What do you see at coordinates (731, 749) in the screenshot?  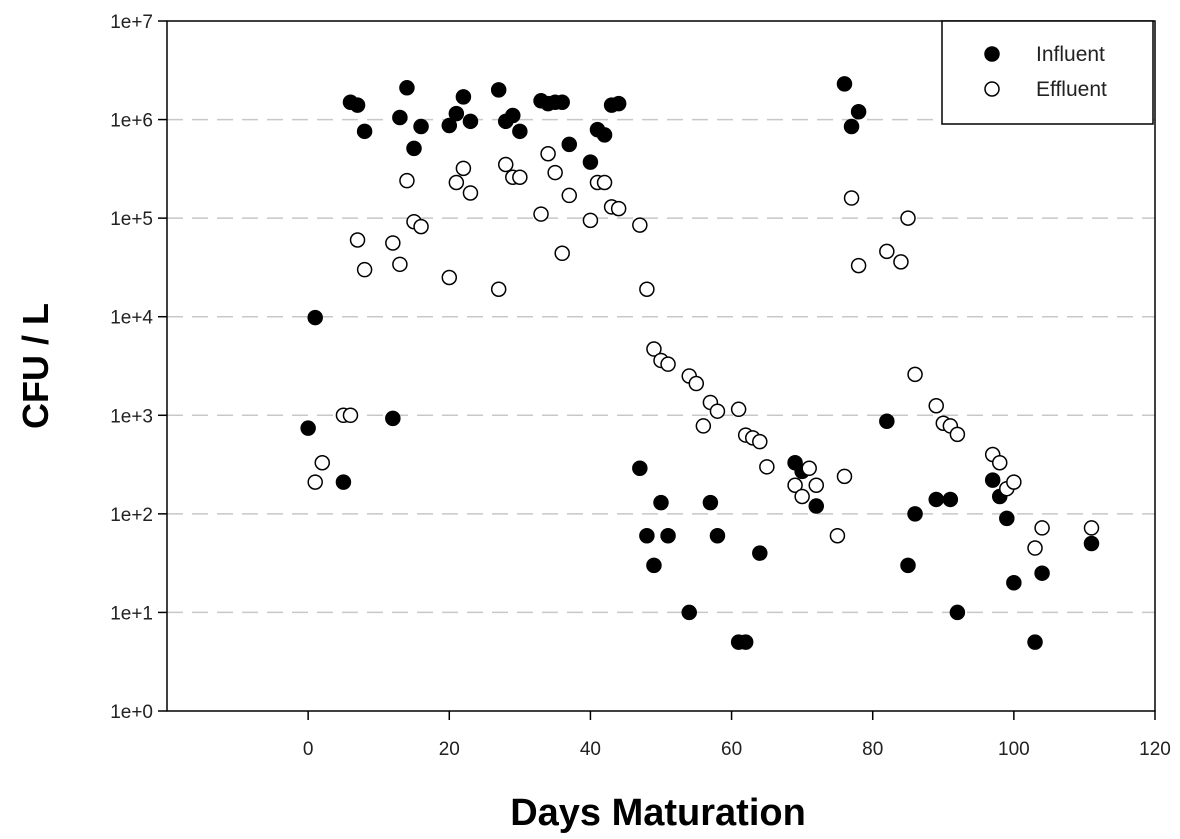 I see `x-tick-label: 60` at bounding box center [731, 749].